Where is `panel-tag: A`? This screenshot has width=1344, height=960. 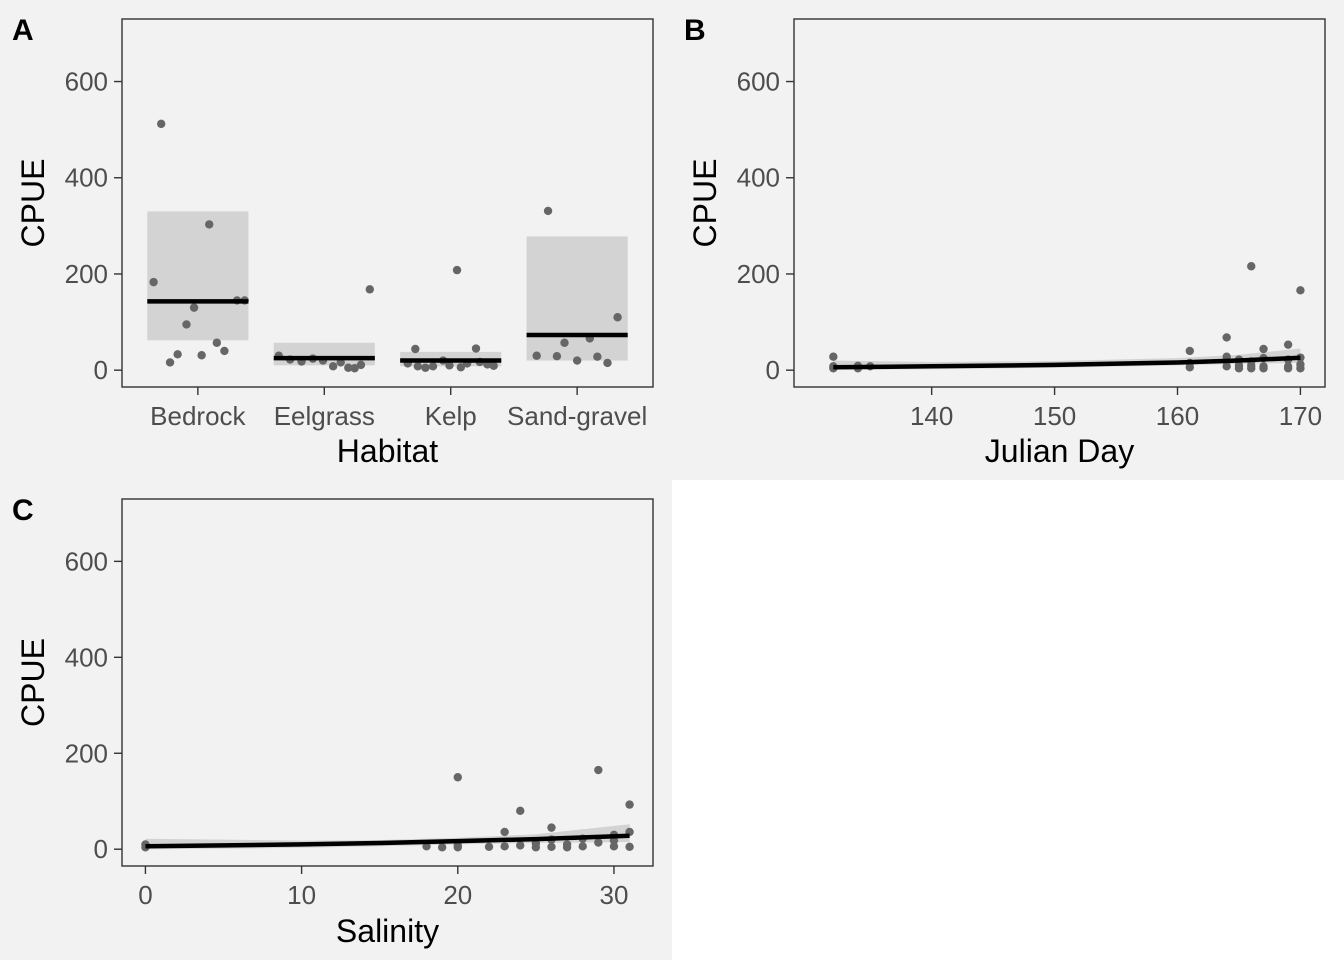
panel-tag: A is located at coordinates (23, 30).